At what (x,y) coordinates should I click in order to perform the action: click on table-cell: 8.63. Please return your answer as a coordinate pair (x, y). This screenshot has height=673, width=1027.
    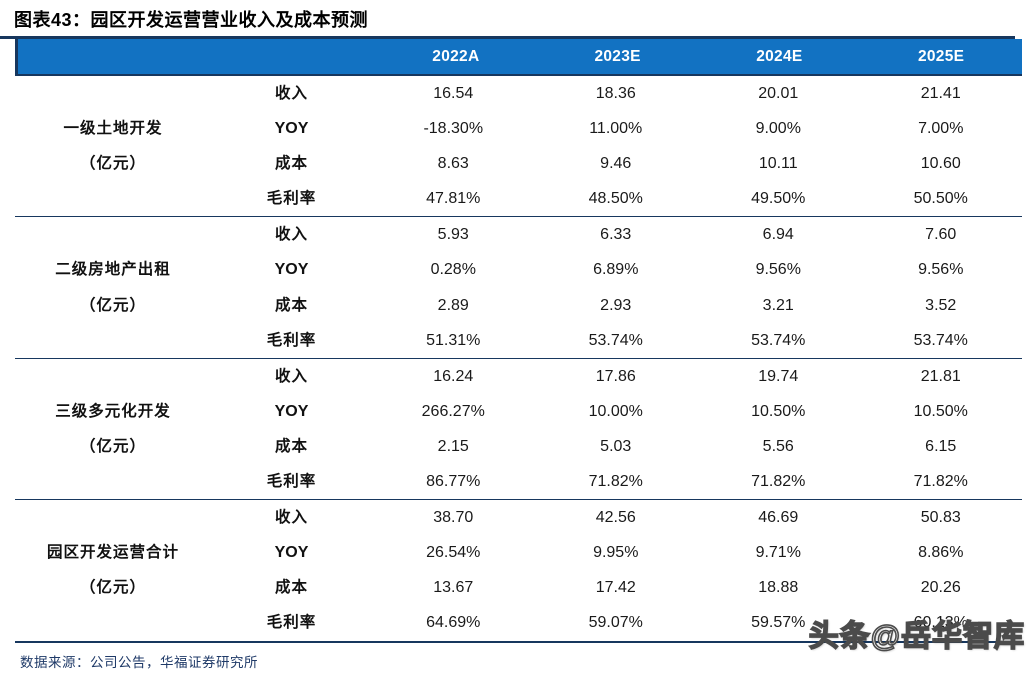
    Looking at the image, I should click on (453, 164).